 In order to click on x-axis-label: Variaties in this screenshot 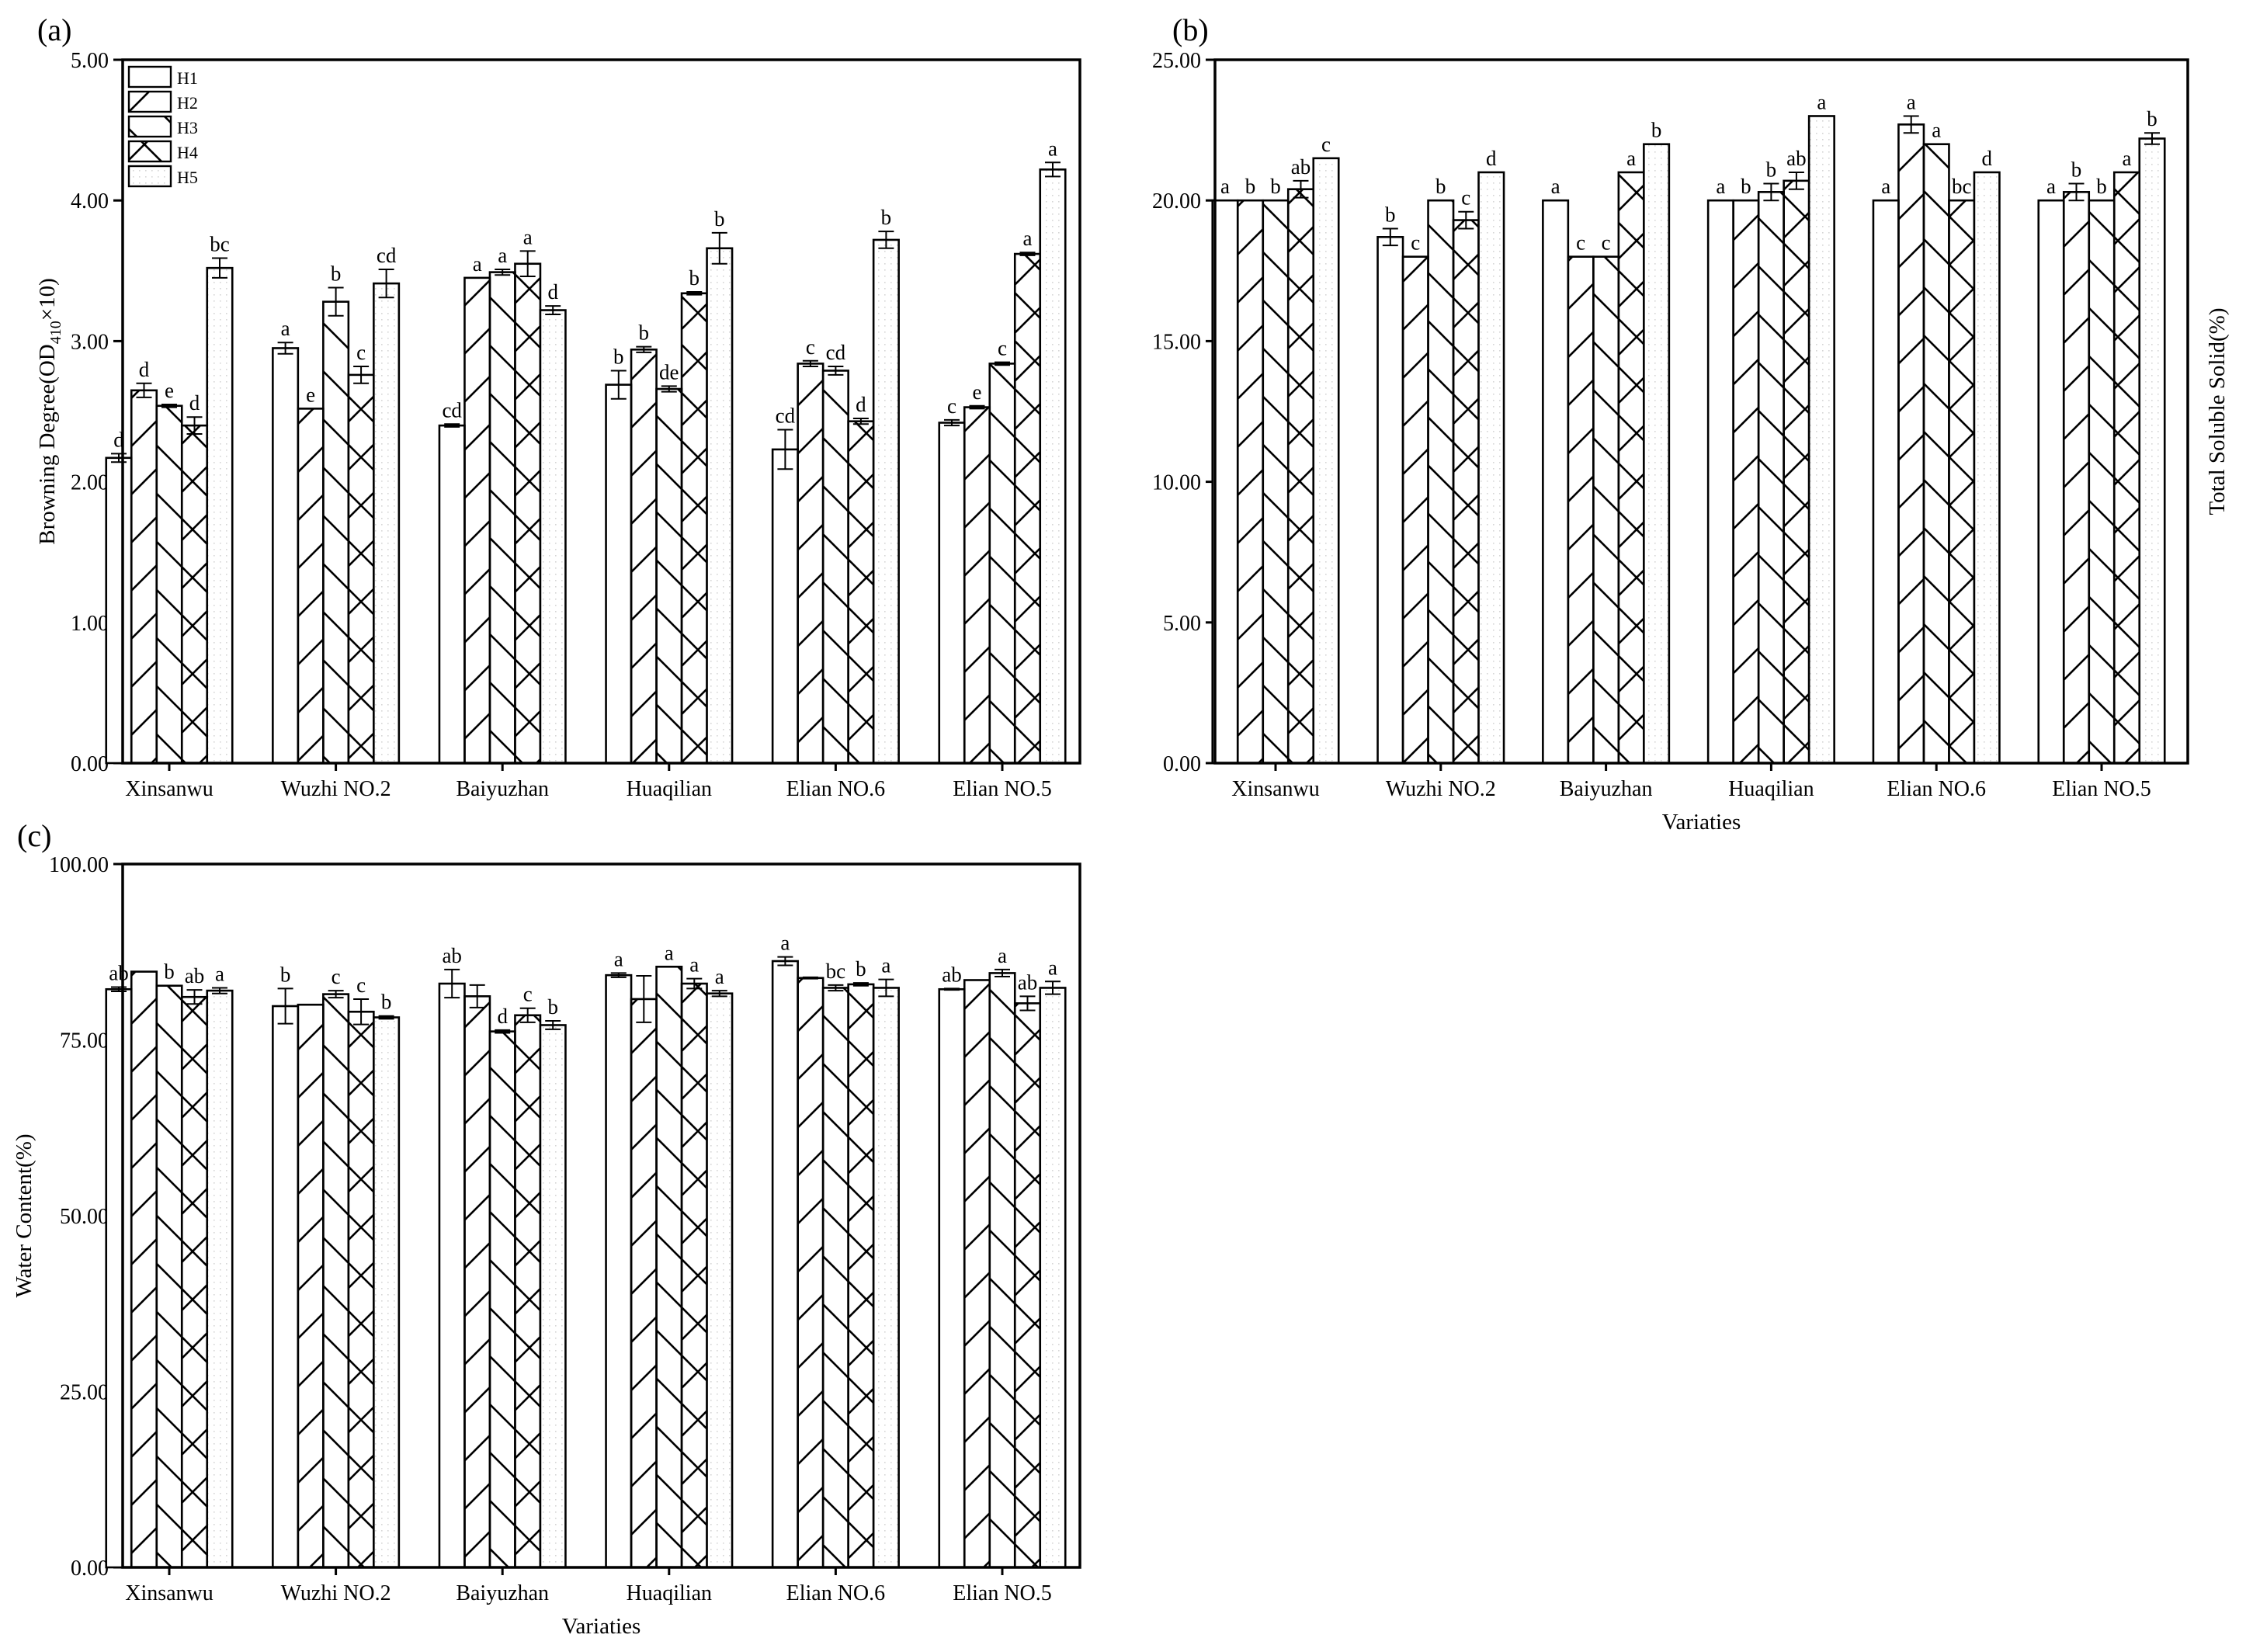, I will do `click(601, 1626)`.